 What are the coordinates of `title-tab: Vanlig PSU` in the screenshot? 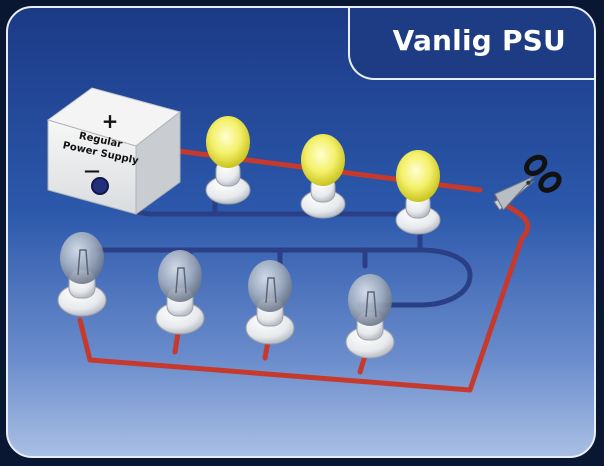 It's located at (471, 44).